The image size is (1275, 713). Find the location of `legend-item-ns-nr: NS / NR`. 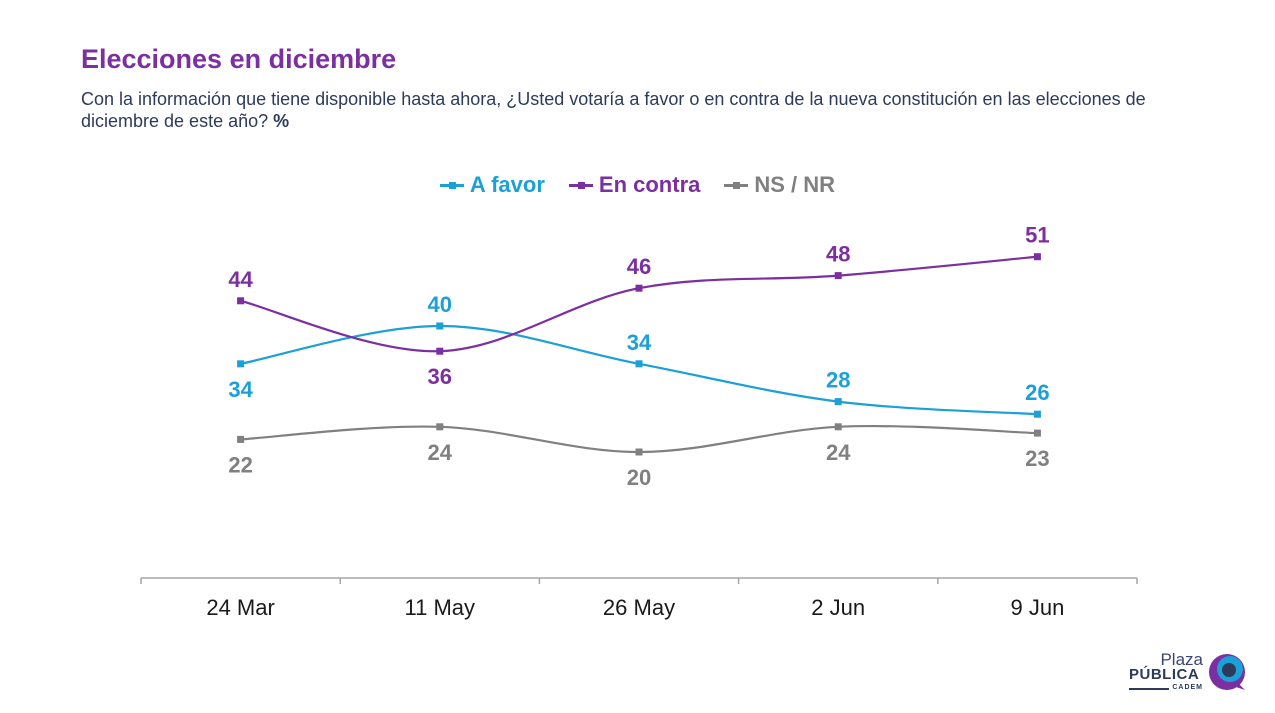

legend-item-ns-nr: NS / NR is located at coordinates (779, 185).